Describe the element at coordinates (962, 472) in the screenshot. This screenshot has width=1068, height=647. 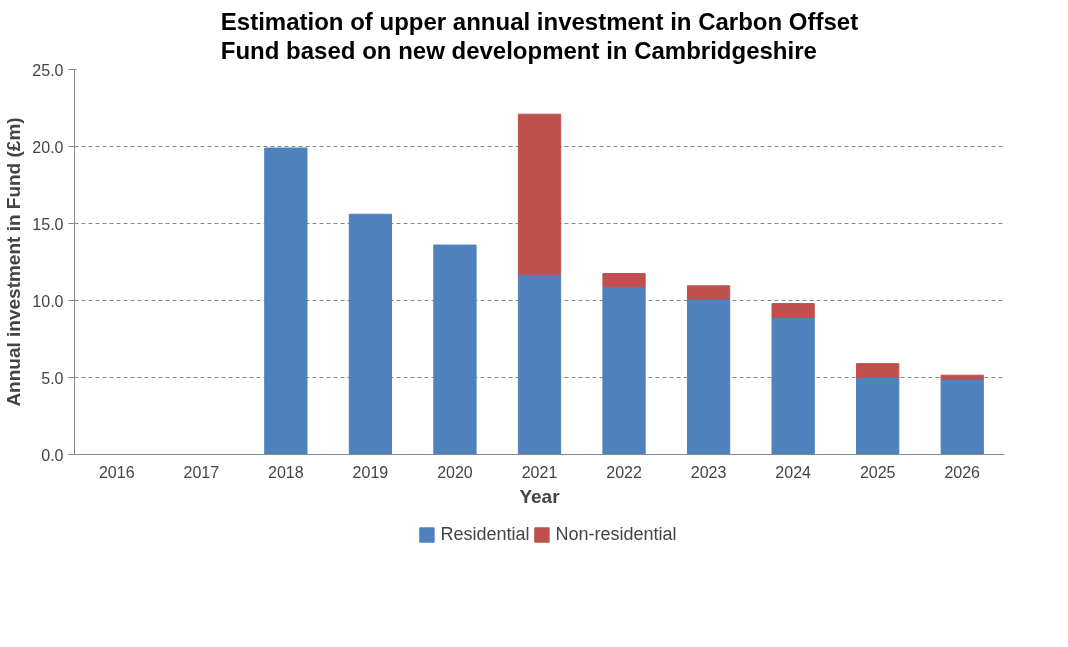
I see `x-tick-label: 2026` at that location.